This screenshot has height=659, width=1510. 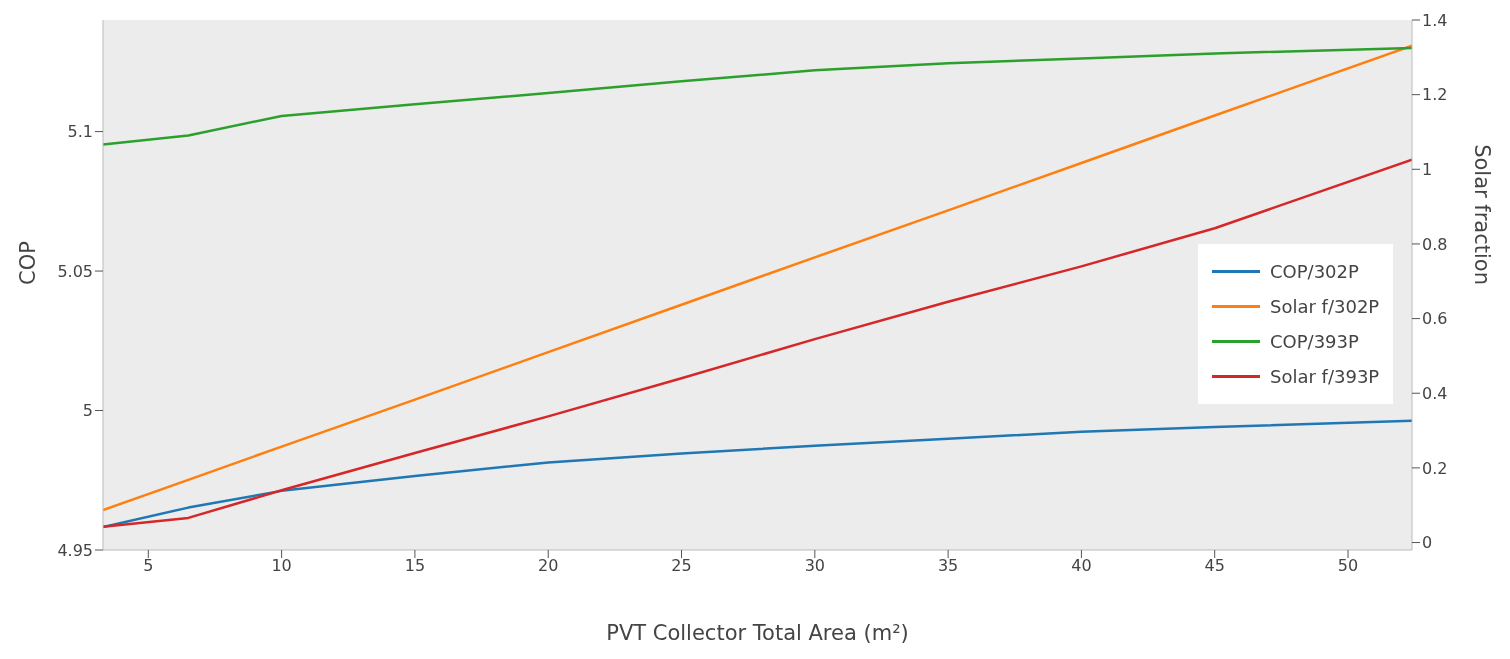 I want to click on x-tick-label: 5, so click(x=148, y=566).